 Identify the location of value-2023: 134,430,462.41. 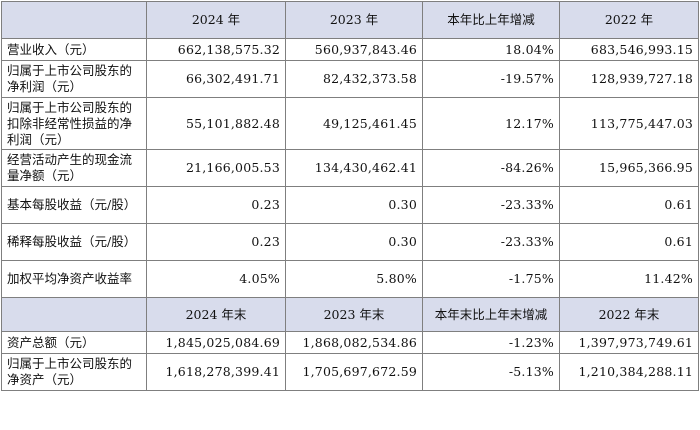
(354, 168).